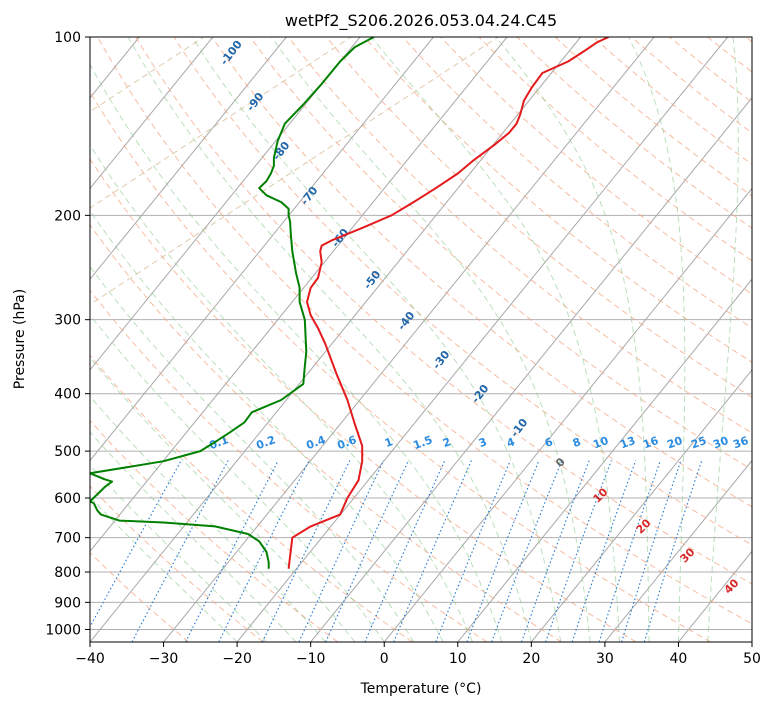 Image resolution: width=775 pixels, height=708 pixels. I want to click on y-tick-label: 500, so click(67, 452).